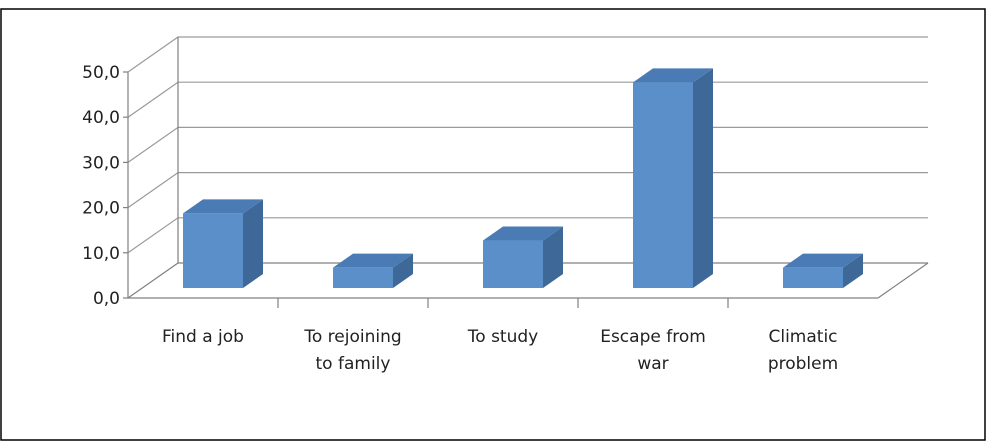 The height and width of the screenshot is (447, 988). Describe the element at coordinates (101, 163) in the screenshot. I see `y-tick-label: 30,0` at that location.